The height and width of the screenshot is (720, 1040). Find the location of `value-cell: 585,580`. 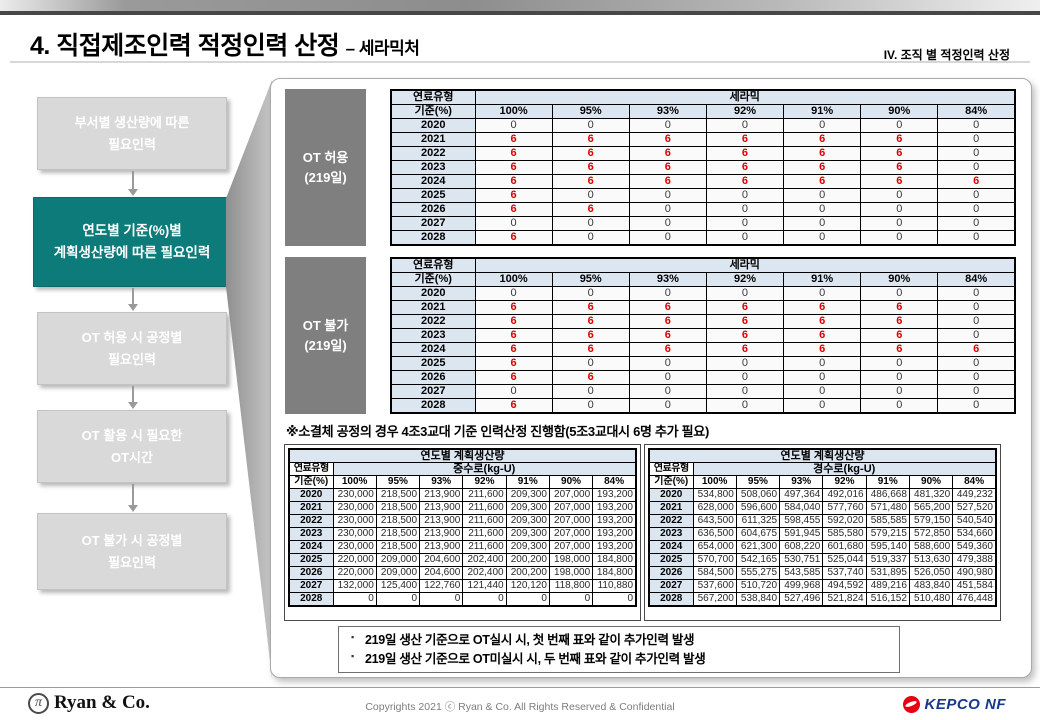

value-cell: 585,580 is located at coordinates (844, 534).